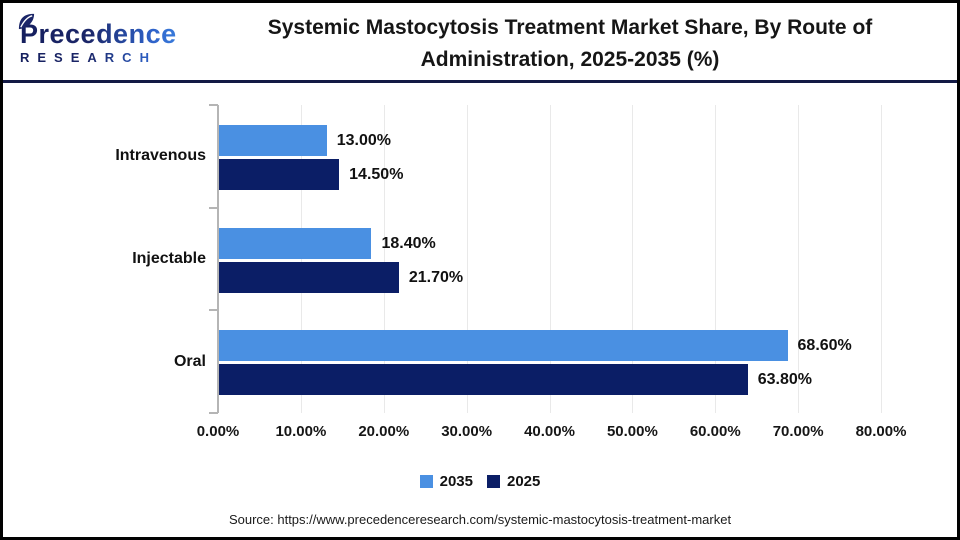  I want to click on legend-label: 2035, so click(456, 481).